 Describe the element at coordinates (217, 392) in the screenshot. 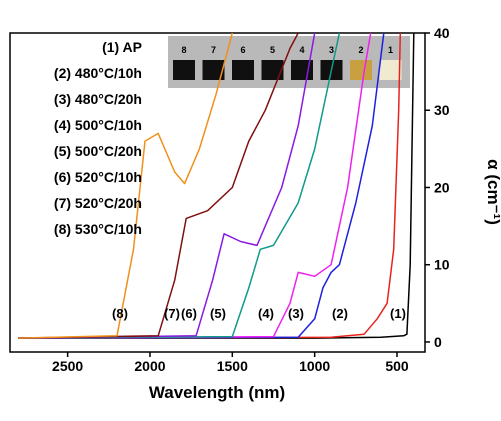

I see `x-axis-title: Wavelength (nm)` at that location.